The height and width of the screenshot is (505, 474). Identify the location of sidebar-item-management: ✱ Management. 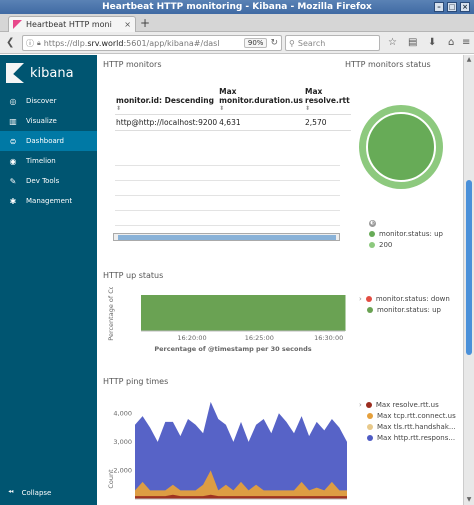
(48, 201).